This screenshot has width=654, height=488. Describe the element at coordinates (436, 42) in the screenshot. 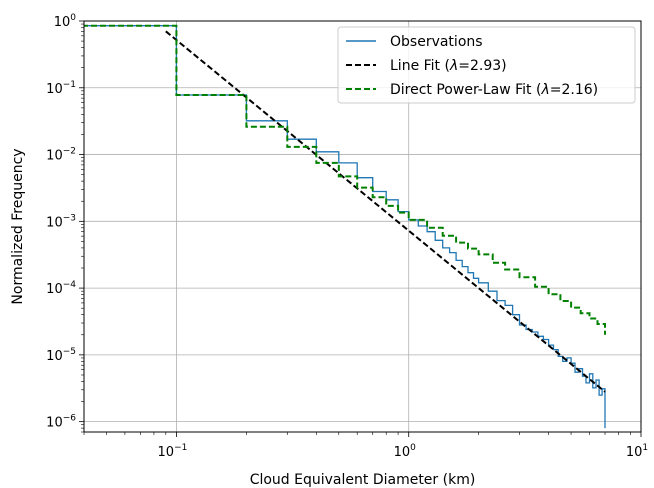

I see `legend-label-0: Observations` at that location.